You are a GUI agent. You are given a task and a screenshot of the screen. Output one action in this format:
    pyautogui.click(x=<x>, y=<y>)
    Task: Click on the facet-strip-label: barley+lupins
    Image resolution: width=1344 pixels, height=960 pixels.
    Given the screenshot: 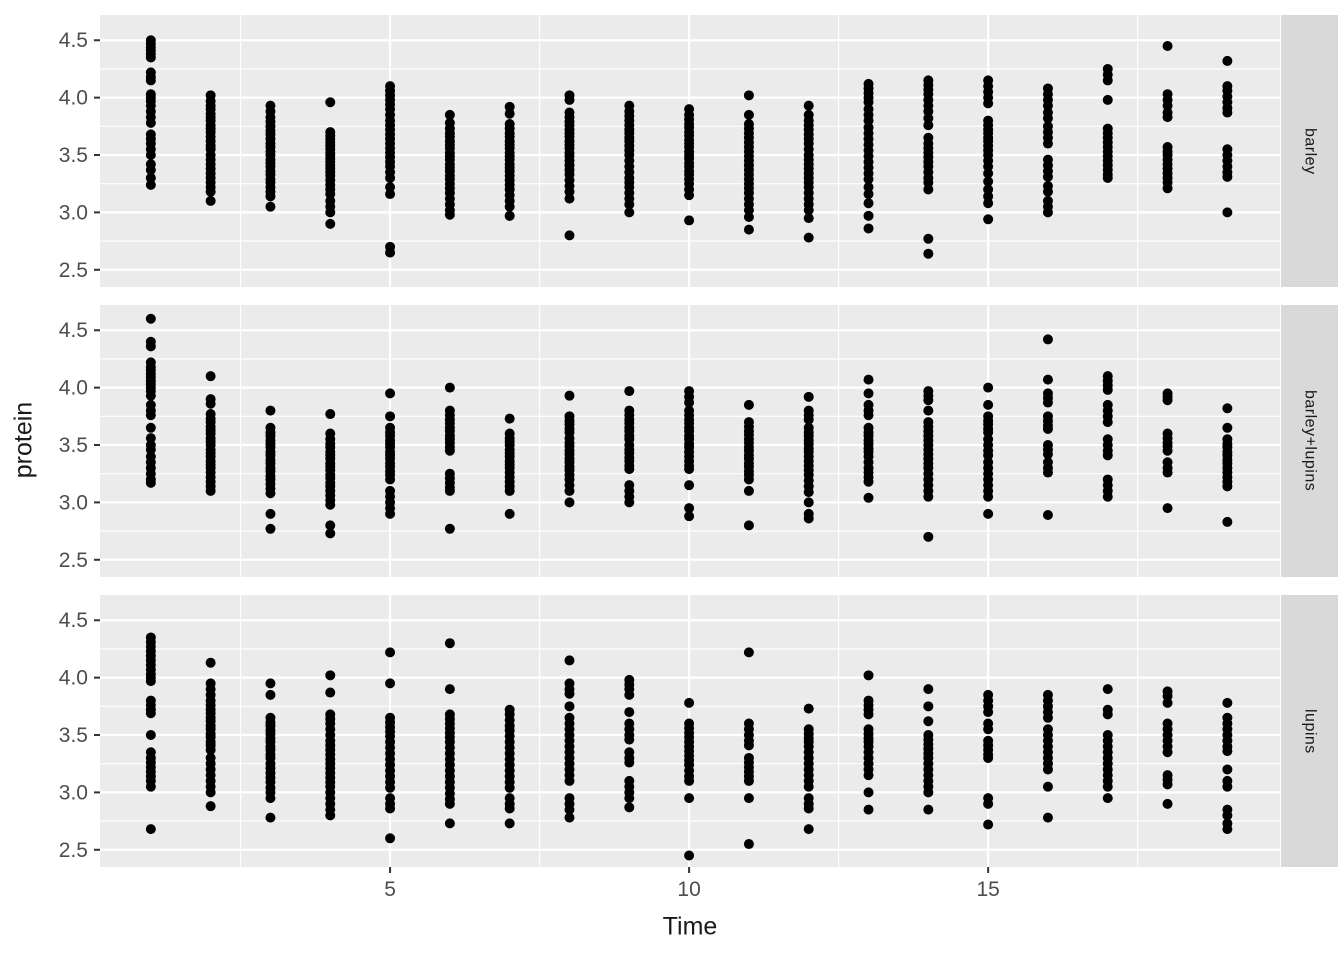 What is the action you would take?
    pyautogui.click(x=1310, y=441)
    